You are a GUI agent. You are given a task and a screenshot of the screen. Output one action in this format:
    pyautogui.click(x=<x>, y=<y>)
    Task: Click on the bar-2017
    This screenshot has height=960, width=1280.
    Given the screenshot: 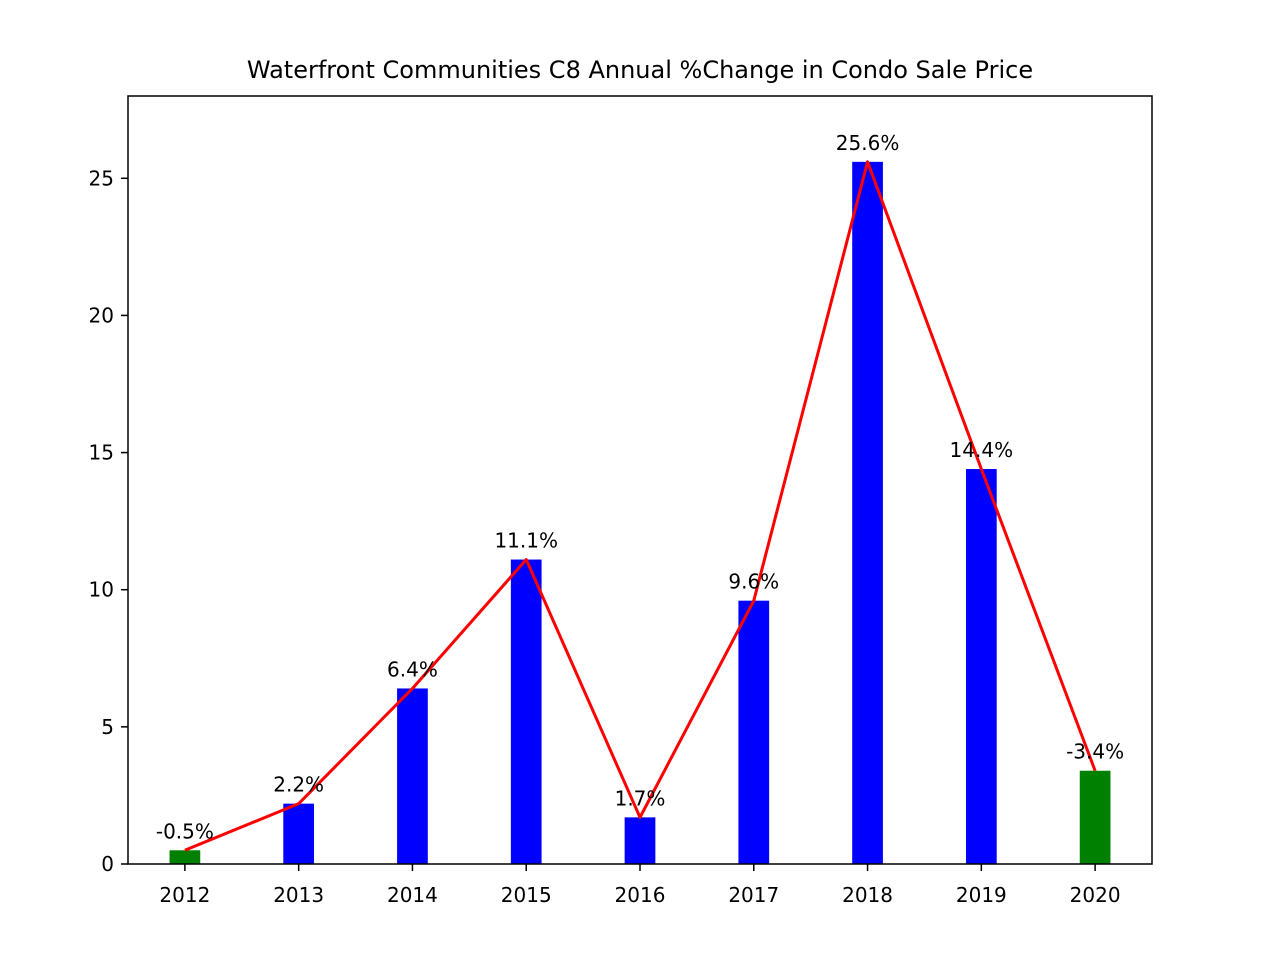 What is the action you would take?
    pyautogui.click(x=754, y=732)
    